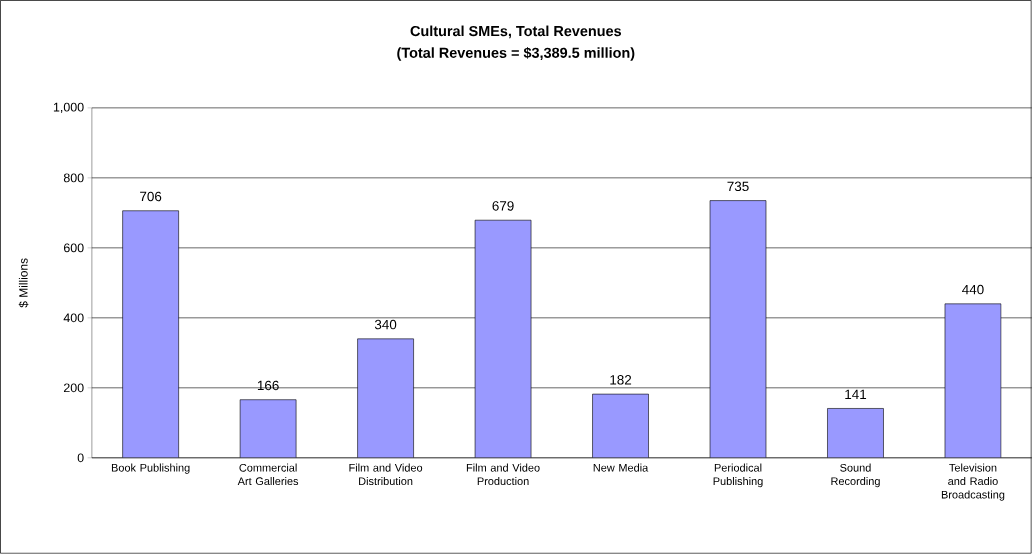  What do you see at coordinates (268, 385) in the screenshot?
I see `data-label: 166` at bounding box center [268, 385].